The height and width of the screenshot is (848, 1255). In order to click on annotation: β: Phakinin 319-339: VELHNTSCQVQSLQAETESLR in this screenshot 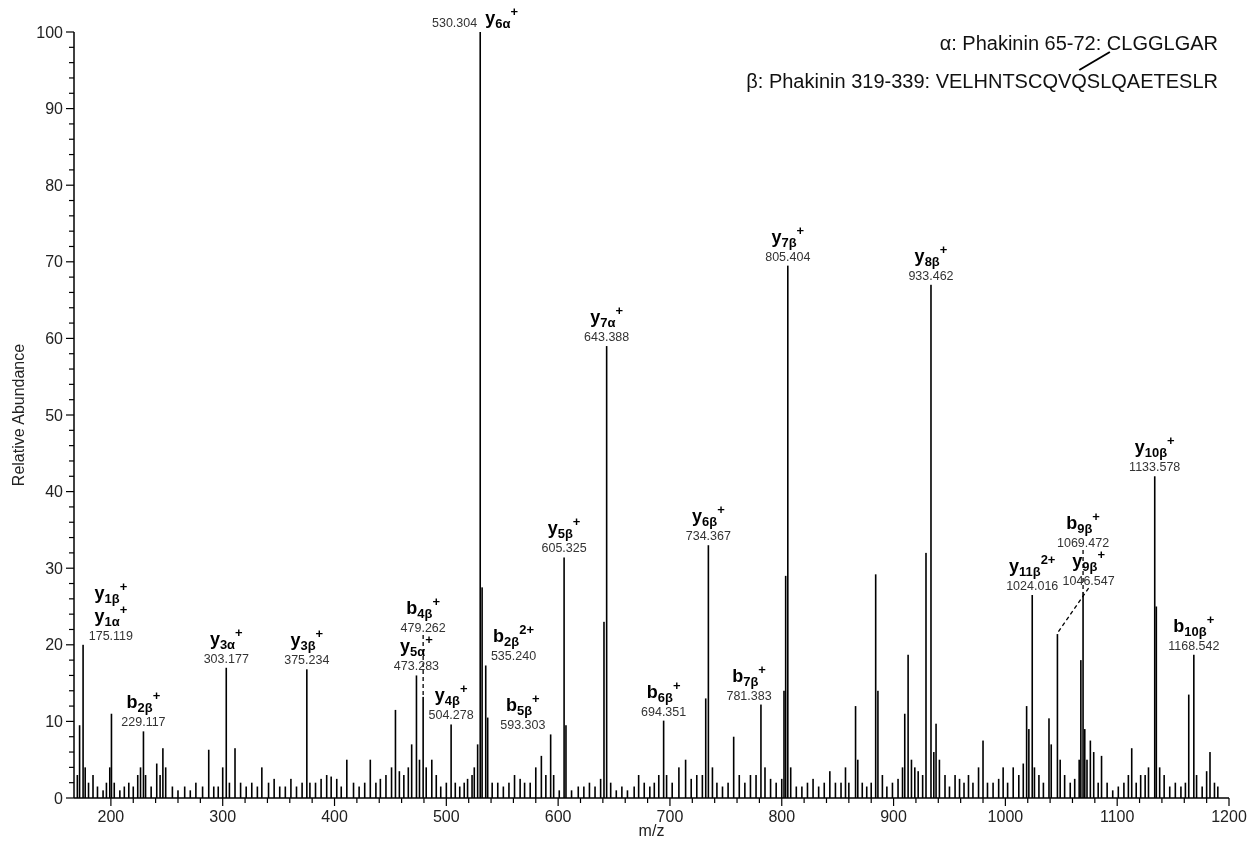, I will do `click(982, 81)`.